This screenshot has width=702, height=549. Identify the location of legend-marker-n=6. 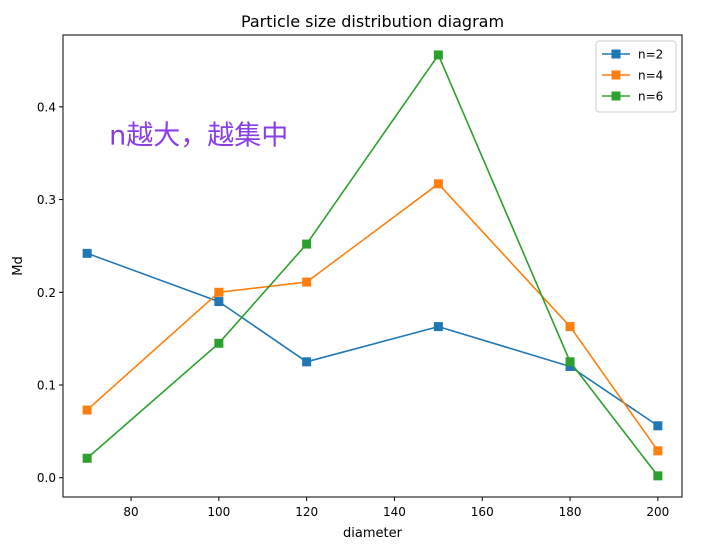
(616, 96).